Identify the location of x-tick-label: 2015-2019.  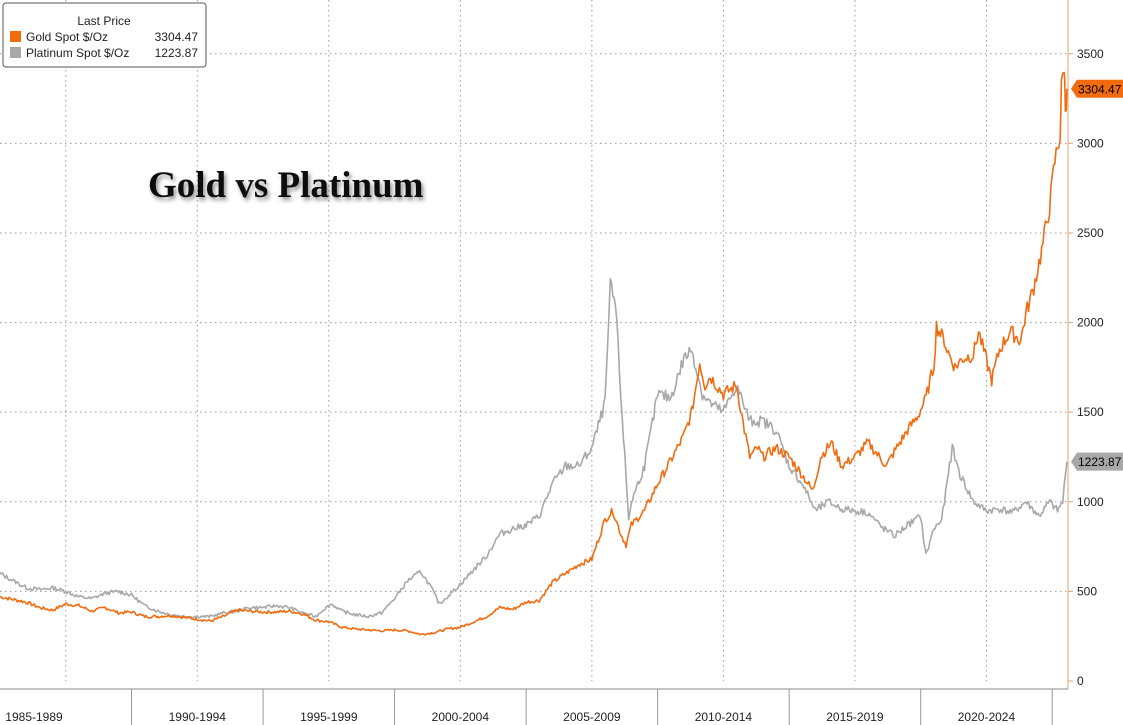
(855, 717).